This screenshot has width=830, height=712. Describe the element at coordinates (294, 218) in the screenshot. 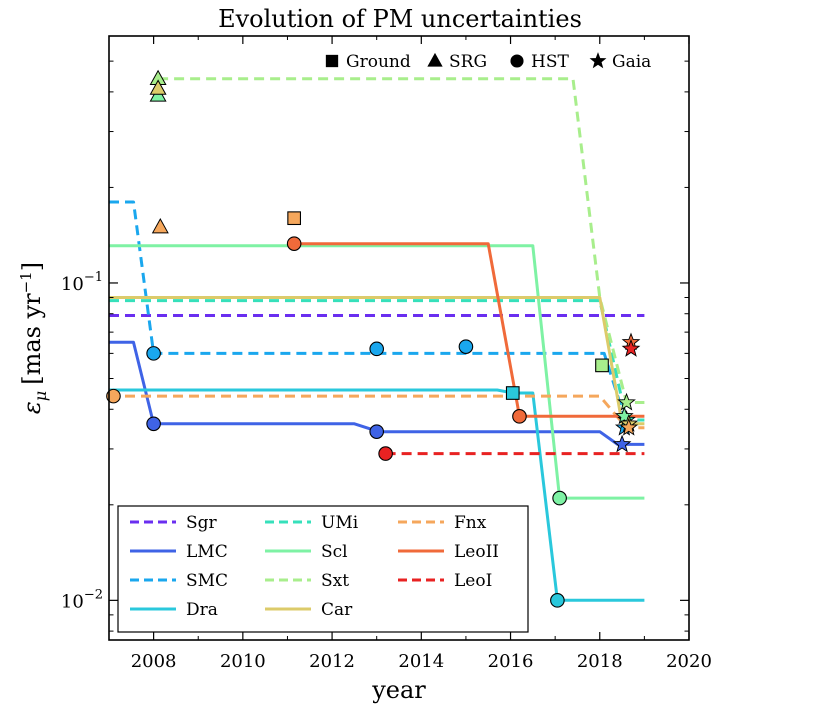

I see `data-point-fnx-square` at that location.